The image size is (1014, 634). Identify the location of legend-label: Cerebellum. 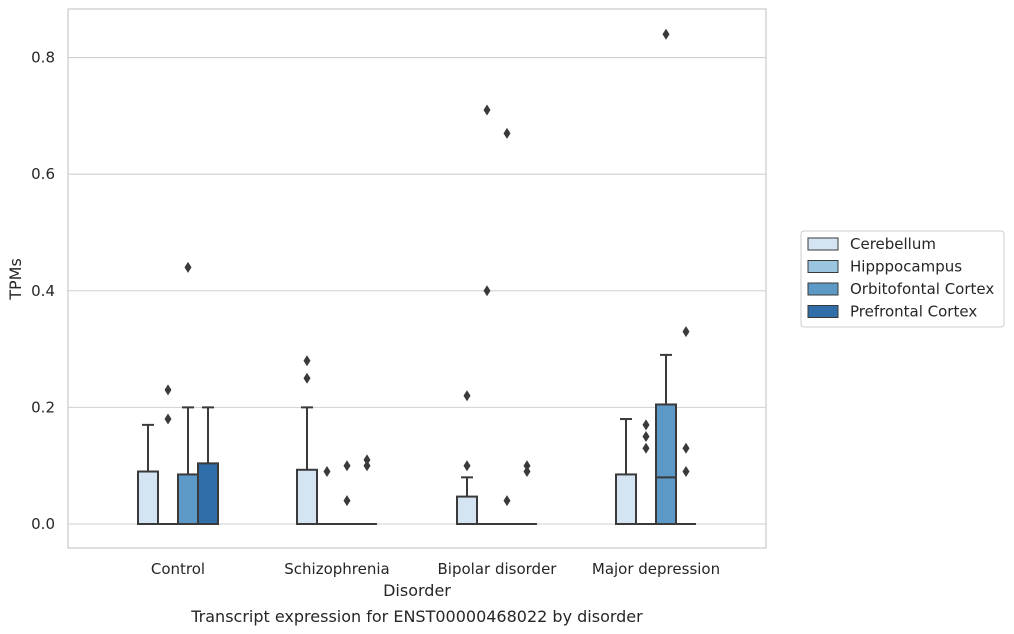
(893, 244).